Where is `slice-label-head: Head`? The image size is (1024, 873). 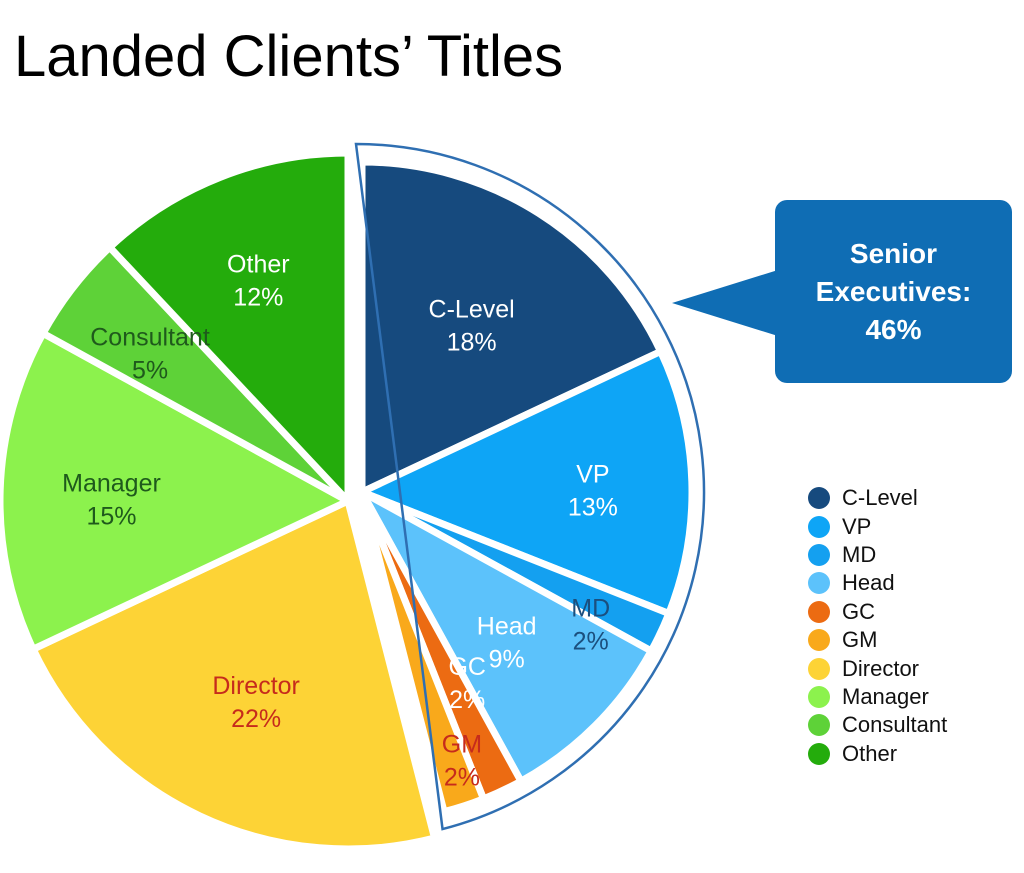 slice-label-head: Head is located at coordinates (507, 627).